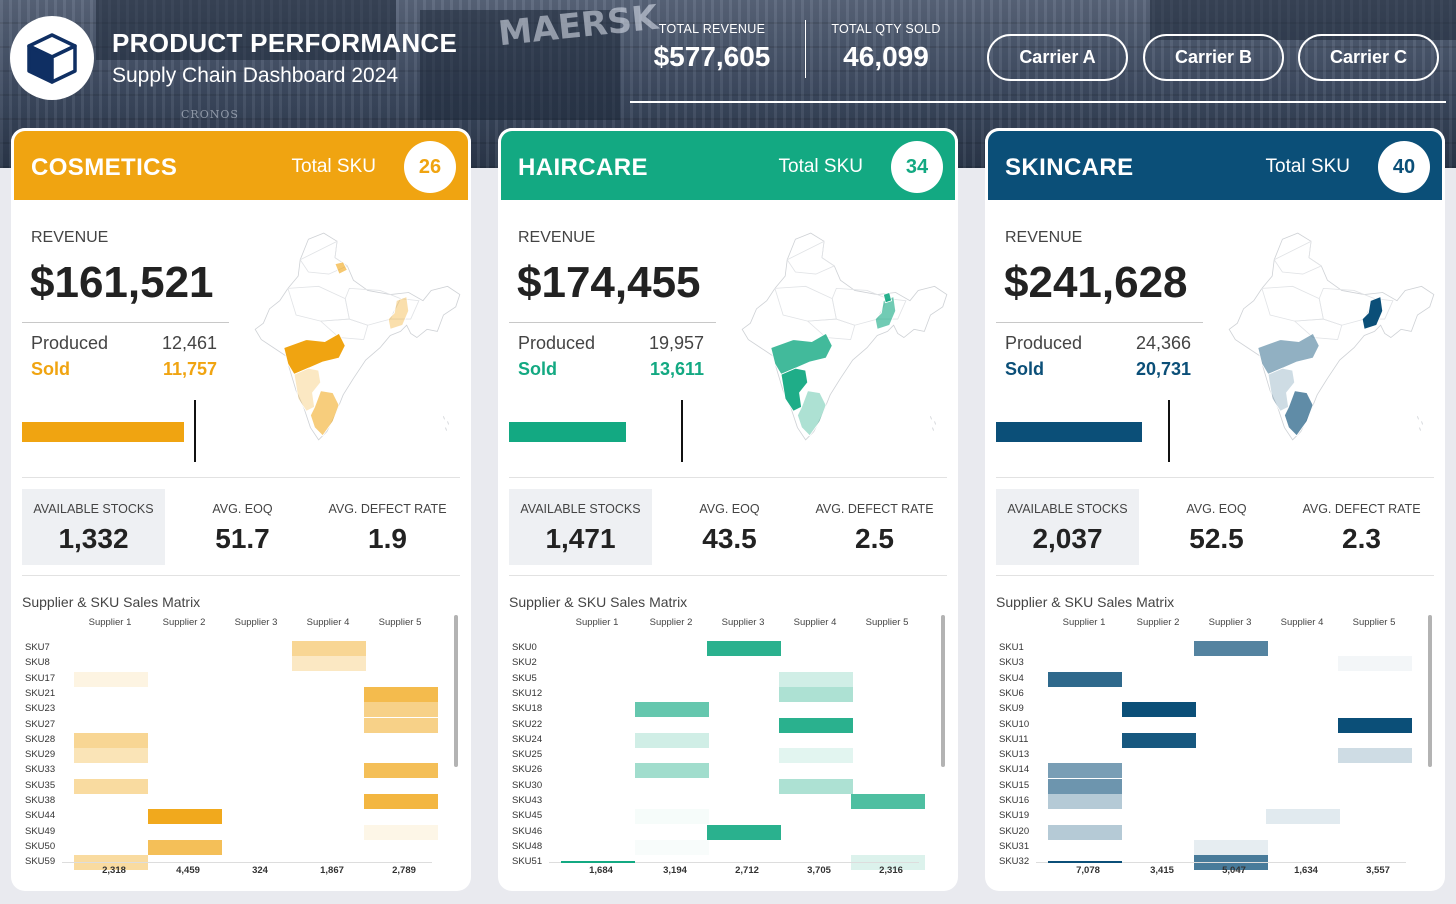 This screenshot has width=1456, height=904. I want to click on total-sku-badge: 34, so click(917, 167).